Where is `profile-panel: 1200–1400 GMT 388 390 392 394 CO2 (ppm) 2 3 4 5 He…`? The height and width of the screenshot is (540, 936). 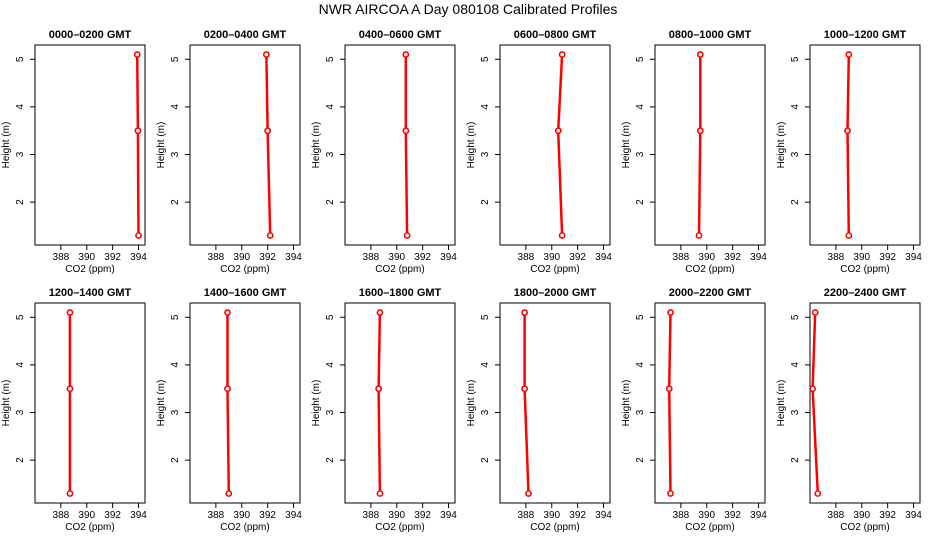
profile-panel: 1200–1400 GMT 388 390 392 394 CO2 (ppm) 2 3 4 5 He… is located at coordinates (74, 410).